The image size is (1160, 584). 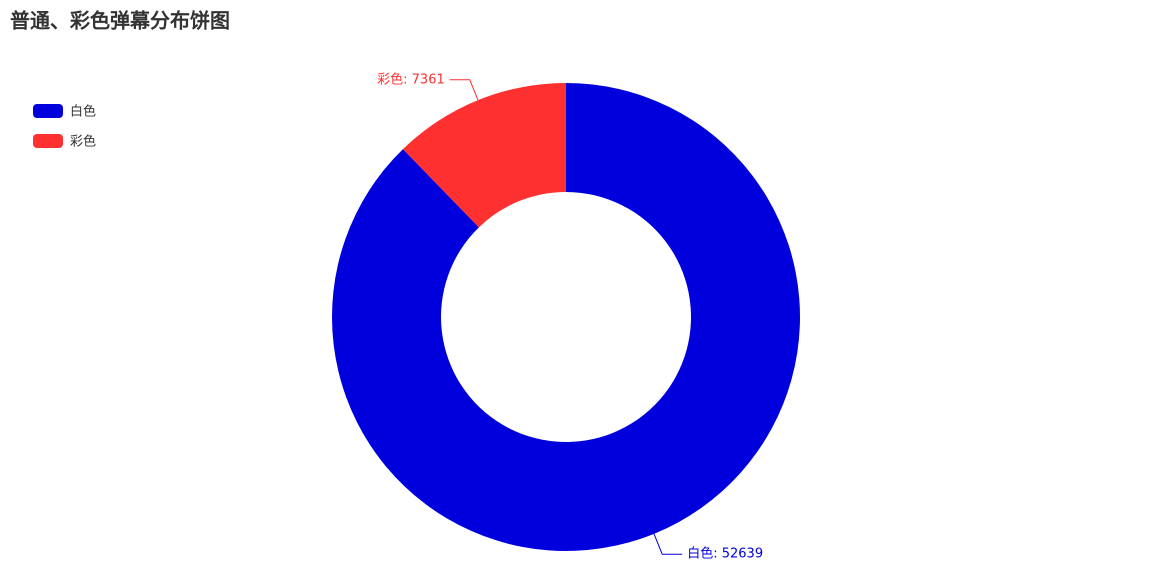 I want to click on legend-label: 彩色, so click(x=83, y=142).